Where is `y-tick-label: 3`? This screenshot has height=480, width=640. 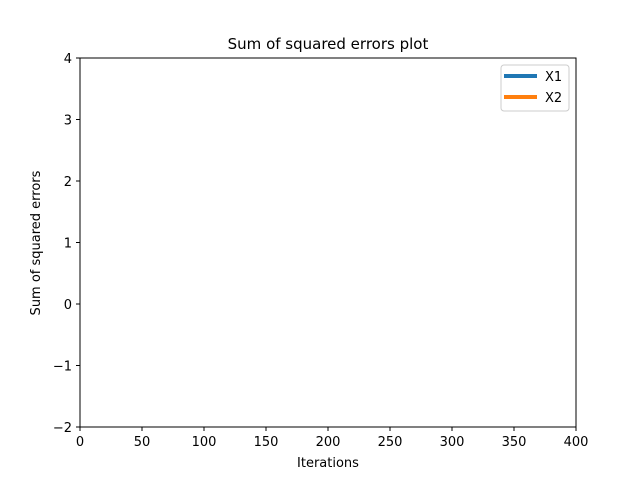
y-tick-label: 3 is located at coordinates (68, 121).